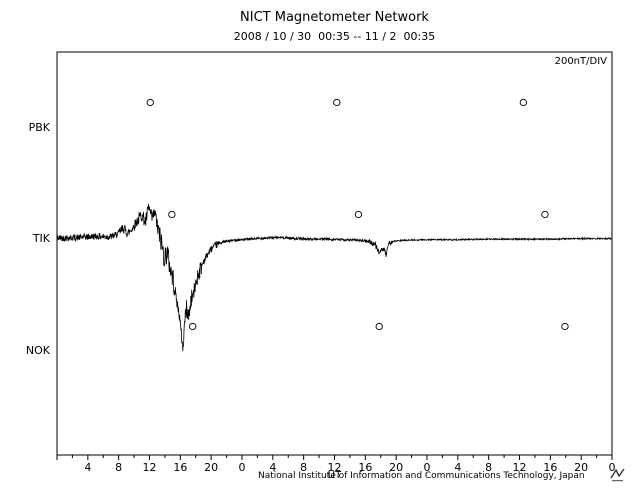  What do you see at coordinates (37, 350) in the screenshot?
I see `station-label-nok: NOK` at bounding box center [37, 350].